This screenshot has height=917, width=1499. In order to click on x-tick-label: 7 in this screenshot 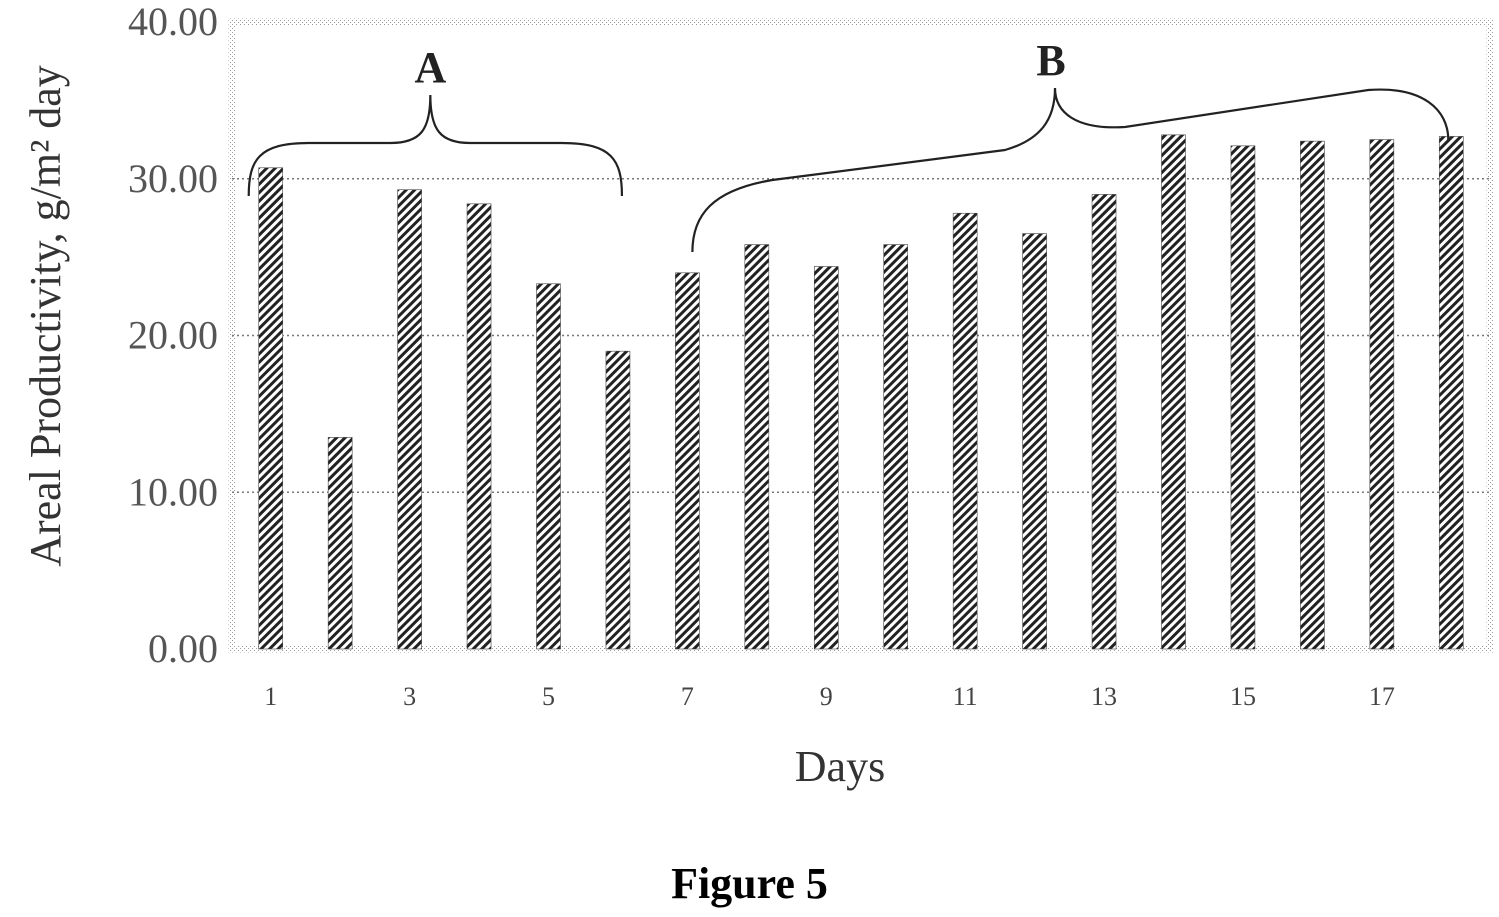, I will do `click(687, 696)`.